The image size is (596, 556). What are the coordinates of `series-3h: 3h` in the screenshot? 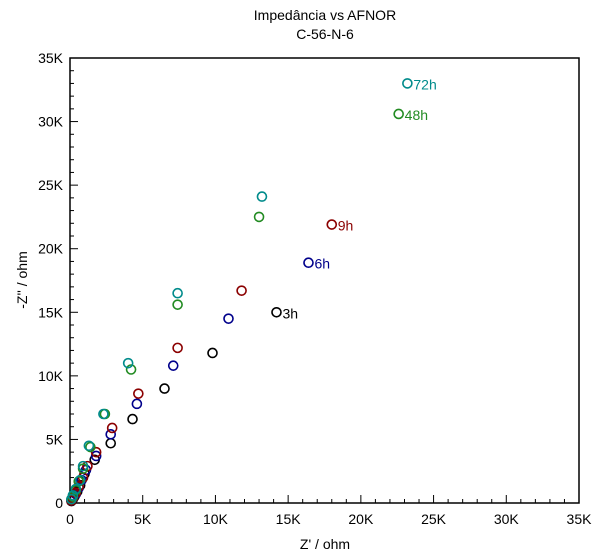 It's located at (182, 406).